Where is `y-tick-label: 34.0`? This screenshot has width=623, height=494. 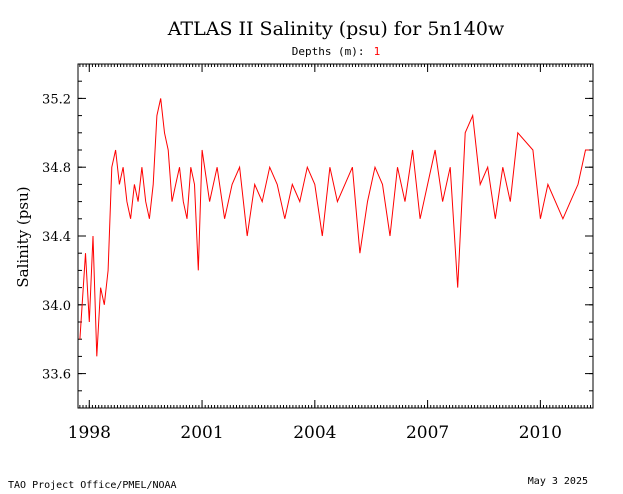 y-tick-label: 34.0 is located at coordinates (56, 306).